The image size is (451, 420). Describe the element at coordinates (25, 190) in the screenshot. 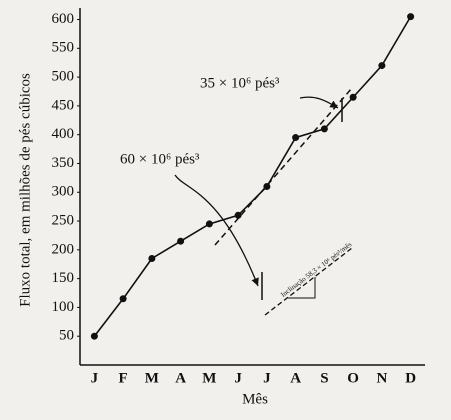

I see `y-axis-label: Fluxo total, em milhões de pés cúbicos` at that location.